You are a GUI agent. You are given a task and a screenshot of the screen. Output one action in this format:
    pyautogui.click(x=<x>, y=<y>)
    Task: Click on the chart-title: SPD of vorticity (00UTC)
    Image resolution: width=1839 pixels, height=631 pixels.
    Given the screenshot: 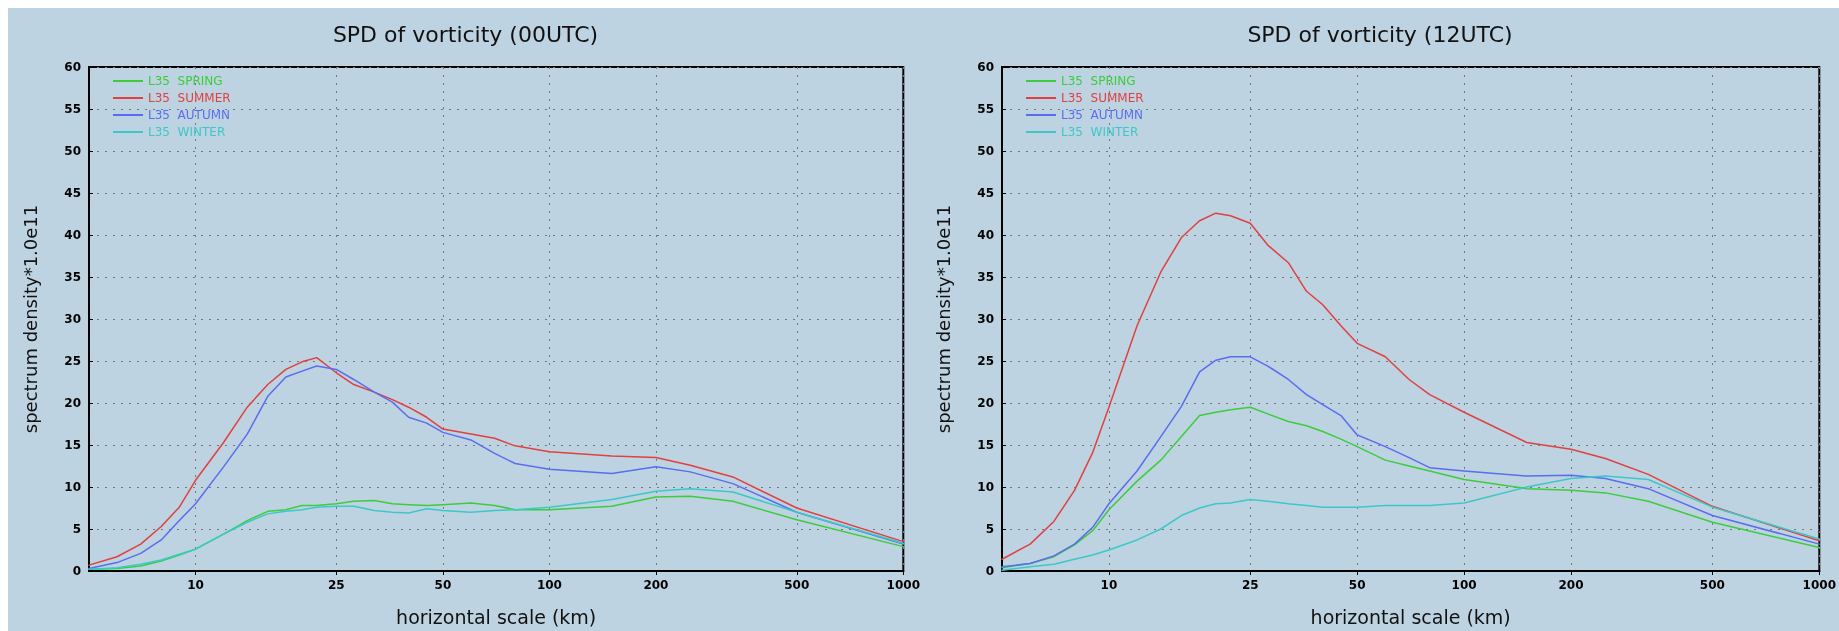 What is the action you would take?
    pyautogui.click(x=465, y=34)
    